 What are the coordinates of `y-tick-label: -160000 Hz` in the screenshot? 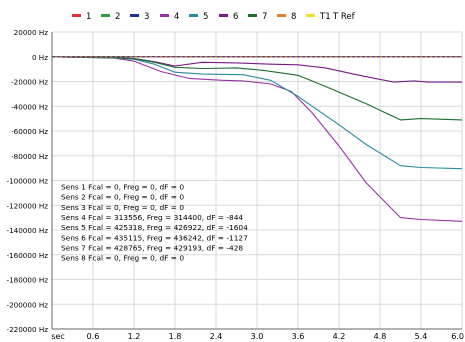 It's located at (28, 255).